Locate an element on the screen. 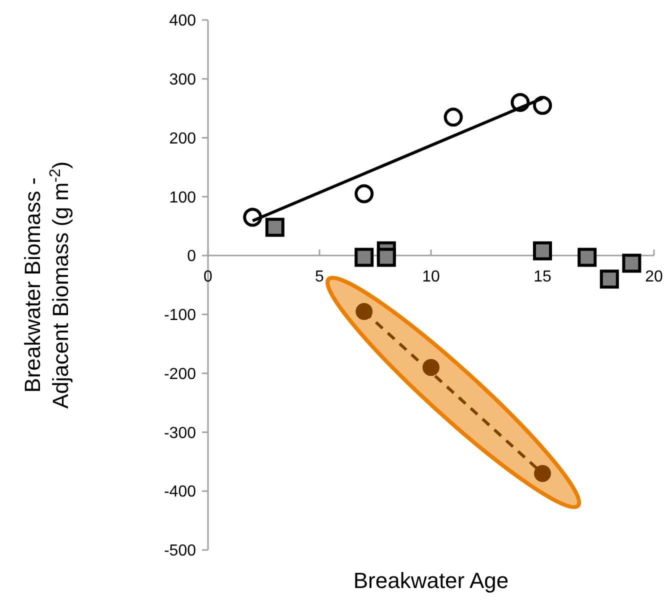  y-tick-label: -500 is located at coordinates (180, 551).